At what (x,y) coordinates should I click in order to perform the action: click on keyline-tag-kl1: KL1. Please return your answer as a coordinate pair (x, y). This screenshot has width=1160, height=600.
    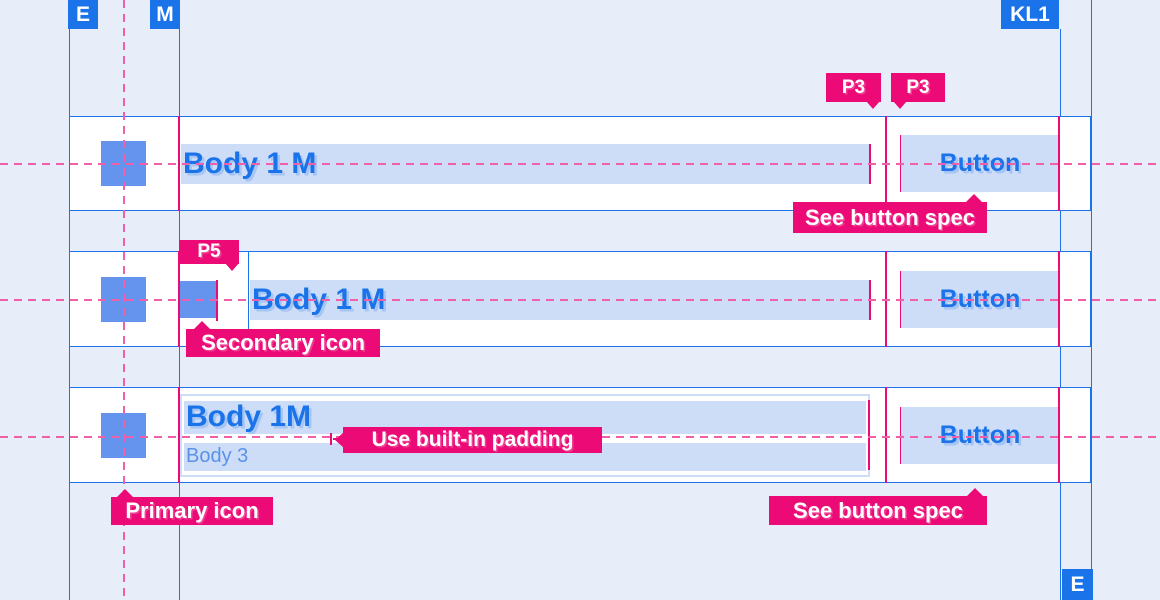
    Looking at the image, I should click on (1030, 14).